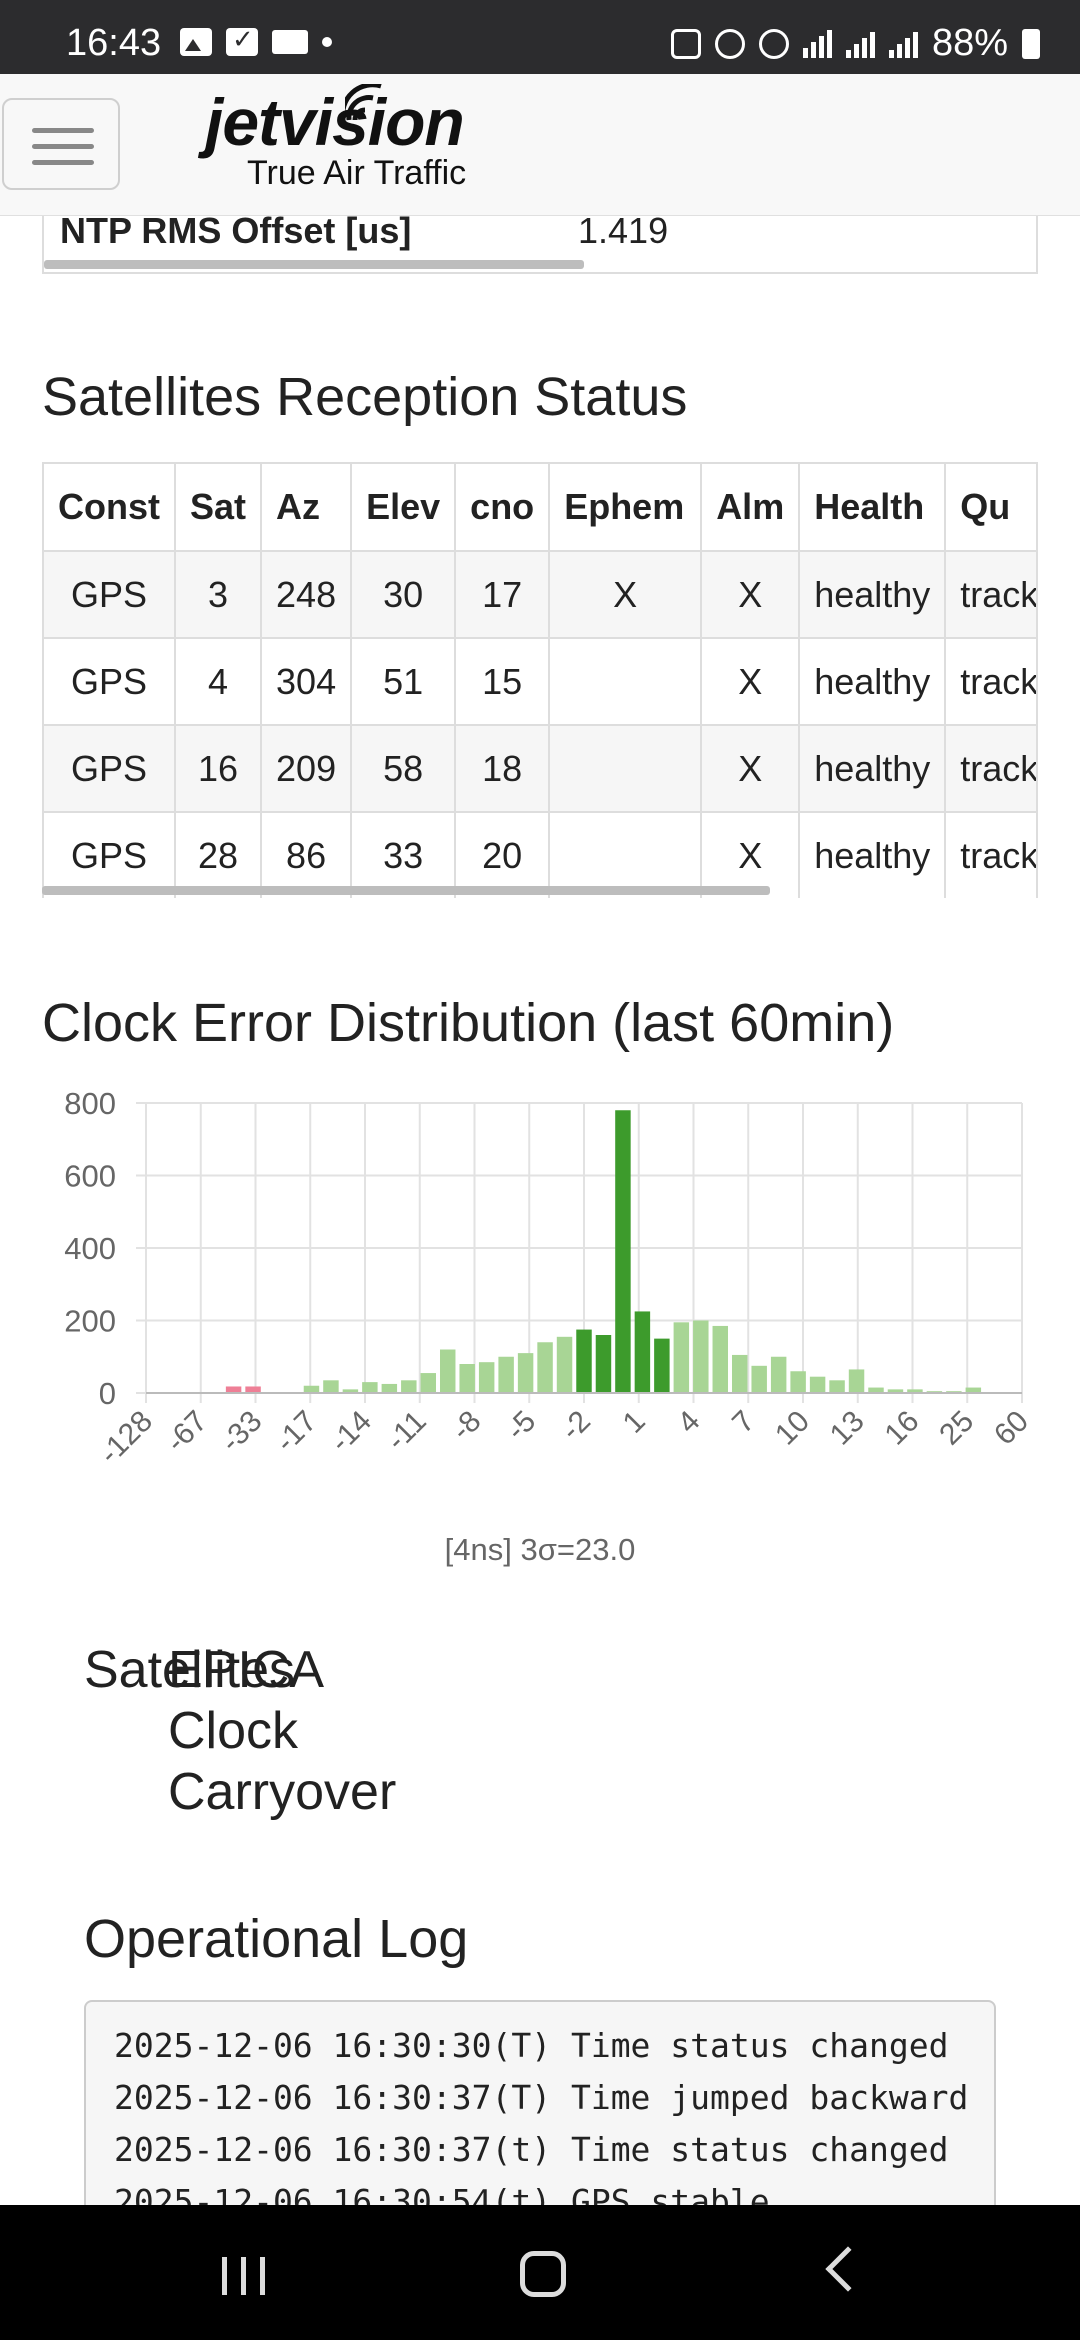  Describe the element at coordinates (403, 854) in the screenshot. I see `table-cell: 33` at that location.